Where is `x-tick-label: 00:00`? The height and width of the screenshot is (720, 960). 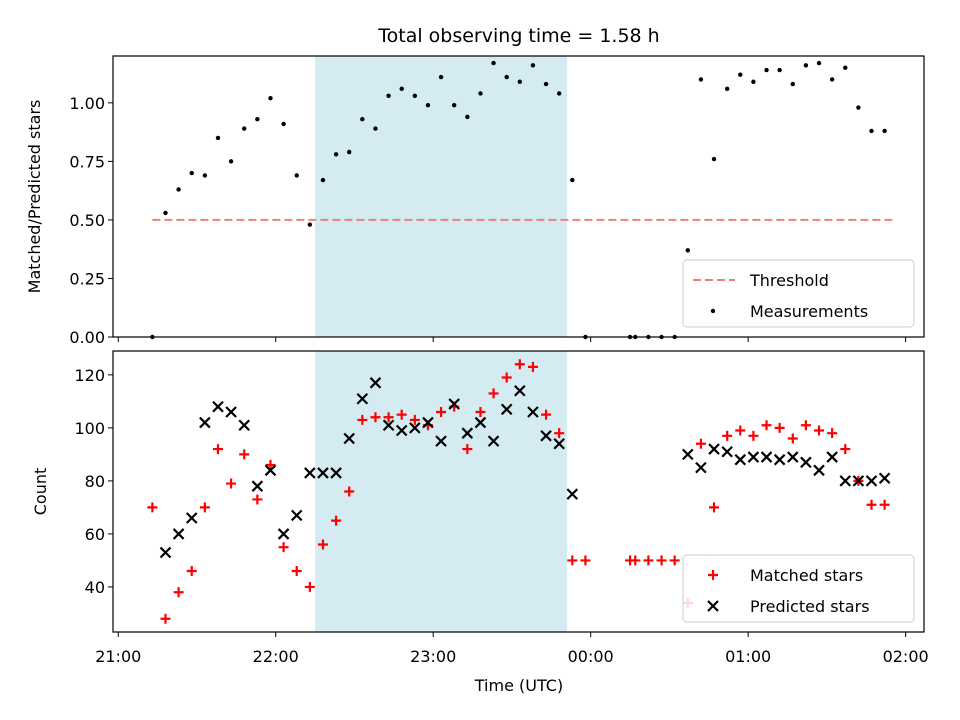
x-tick-label: 00:00 is located at coordinates (591, 656).